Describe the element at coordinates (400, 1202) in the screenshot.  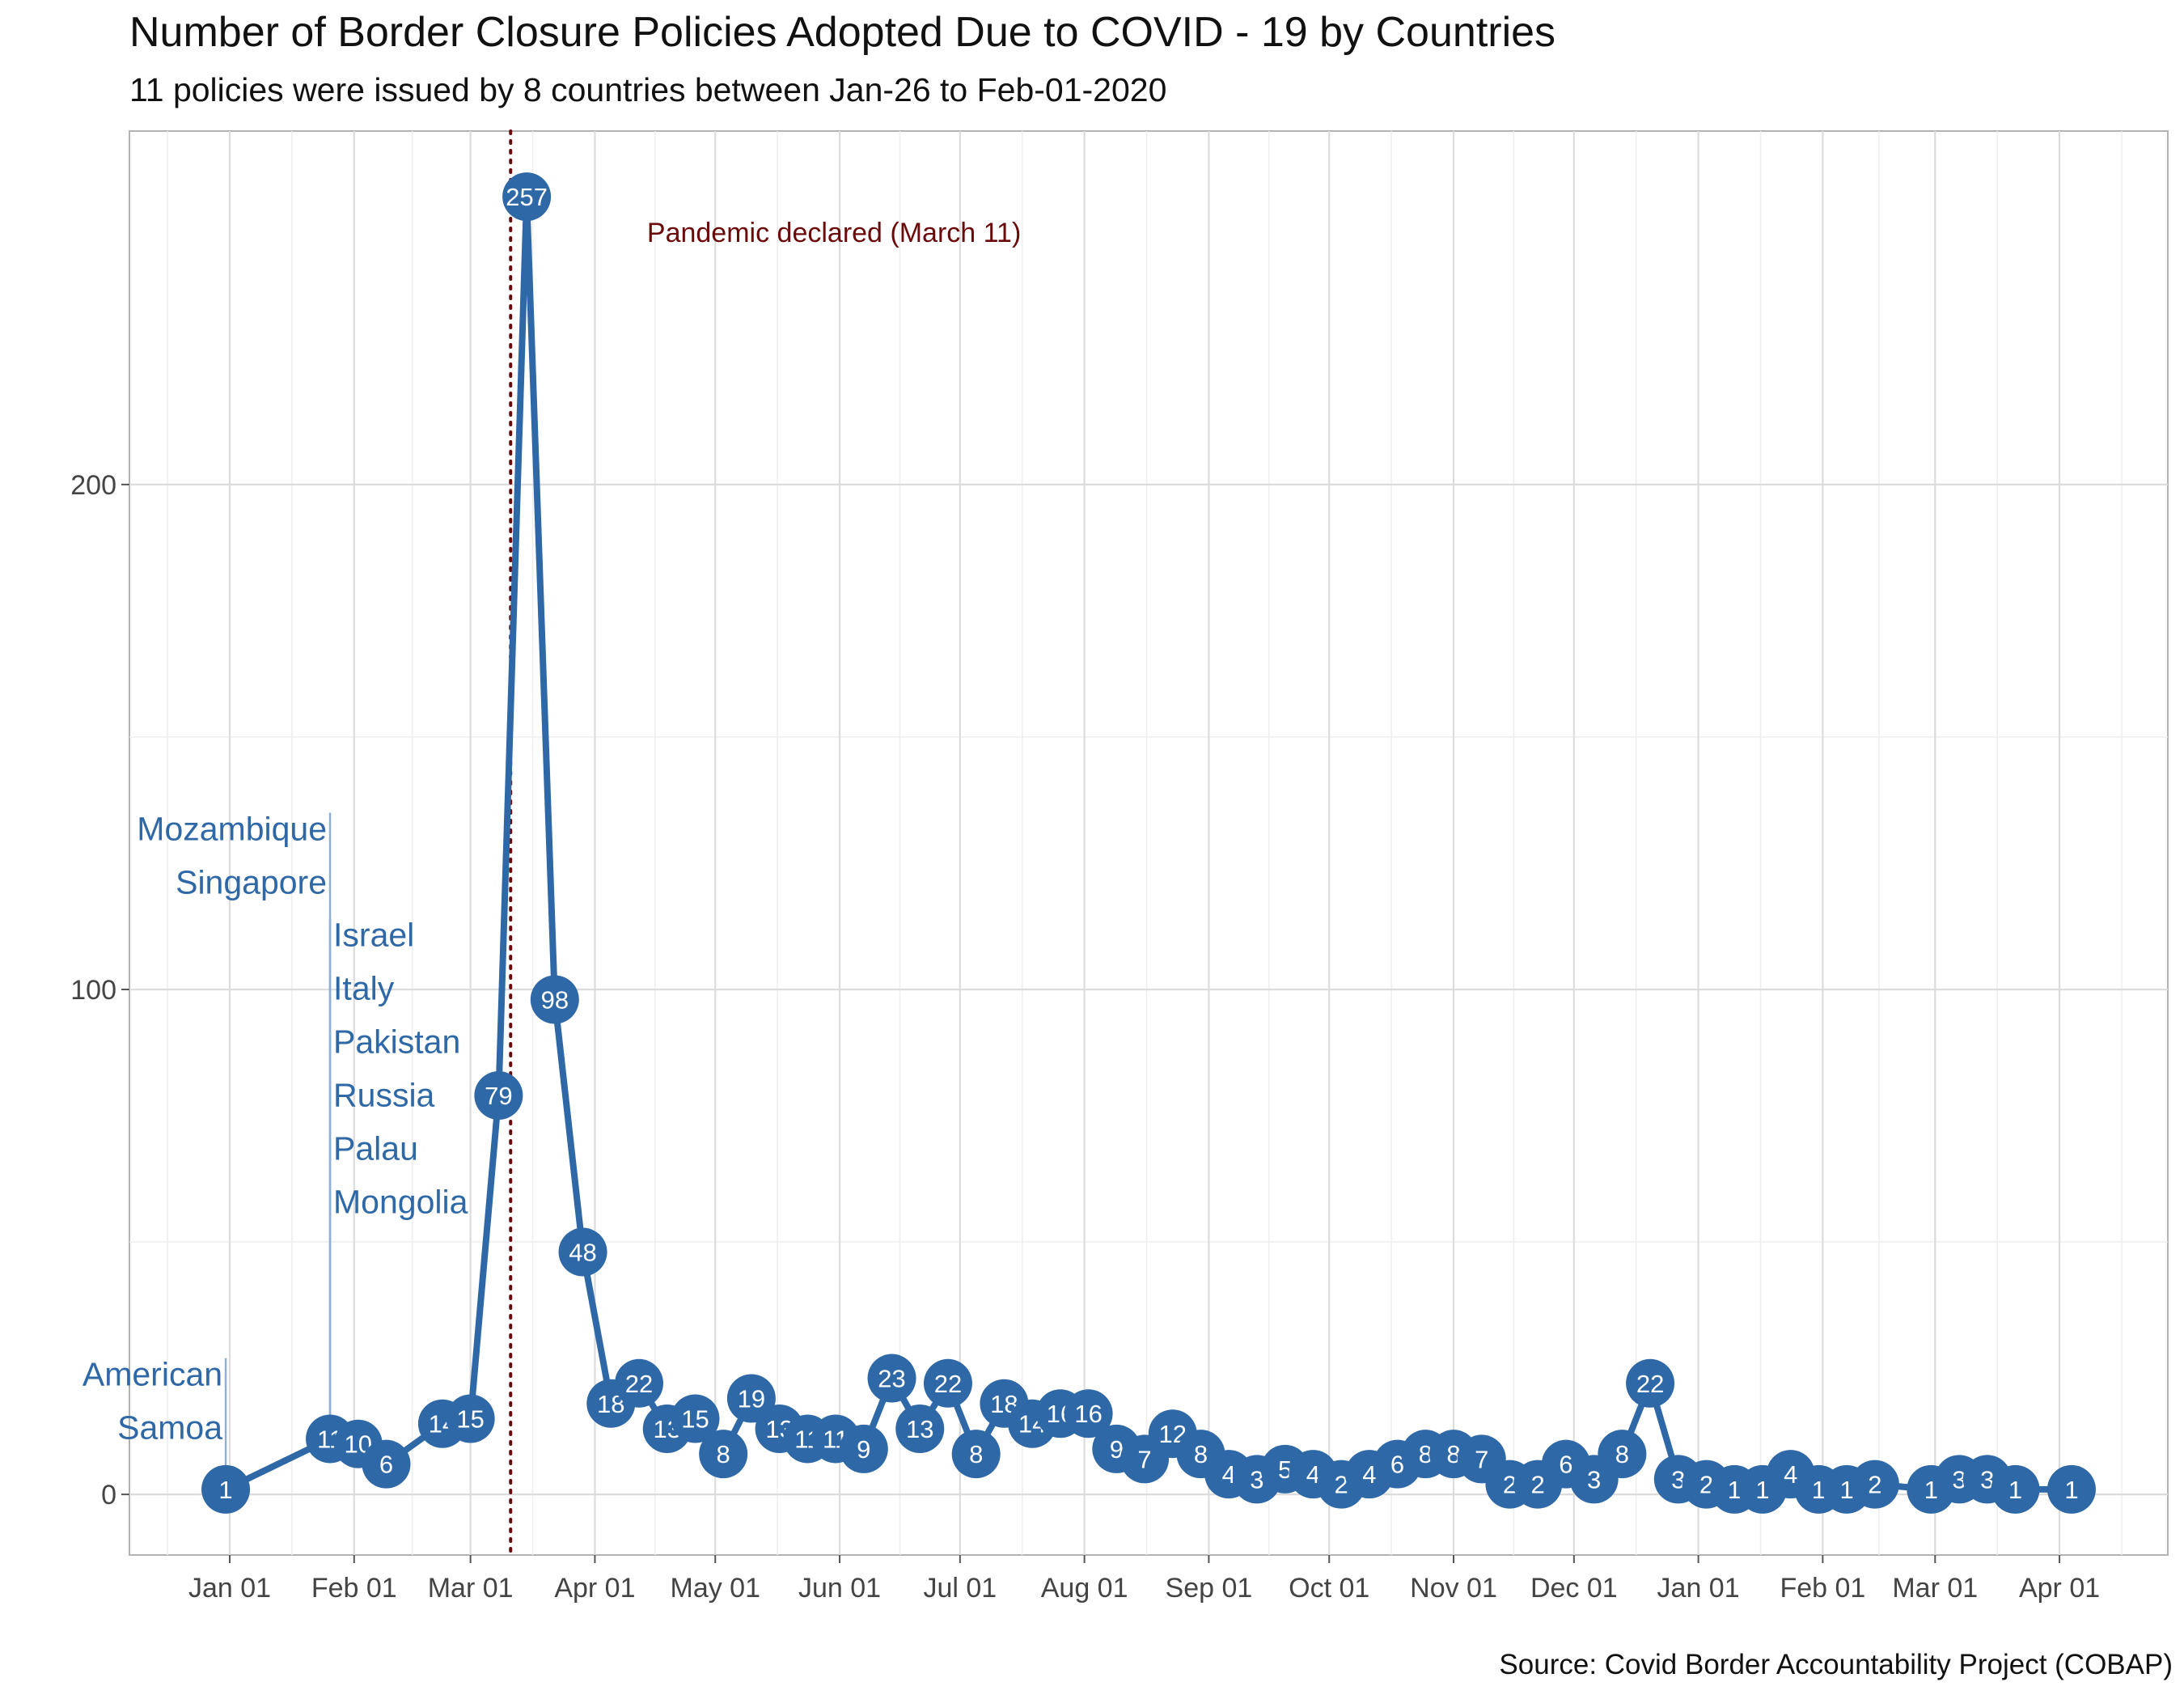
I see `country-label: Mongolia` at that location.